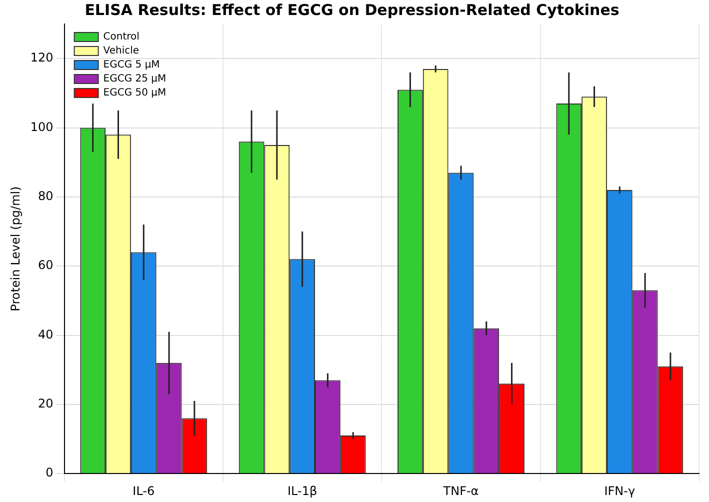  Describe the element at coordinates (121, 37) in the screenshot. I see `legend-label: Control` at that location.